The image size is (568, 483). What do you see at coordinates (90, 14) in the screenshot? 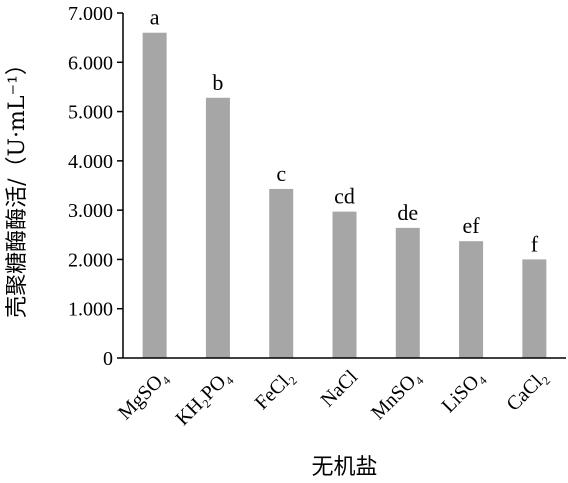
I see `y-tick-label: 7.000` at bounding box center [90, 14].